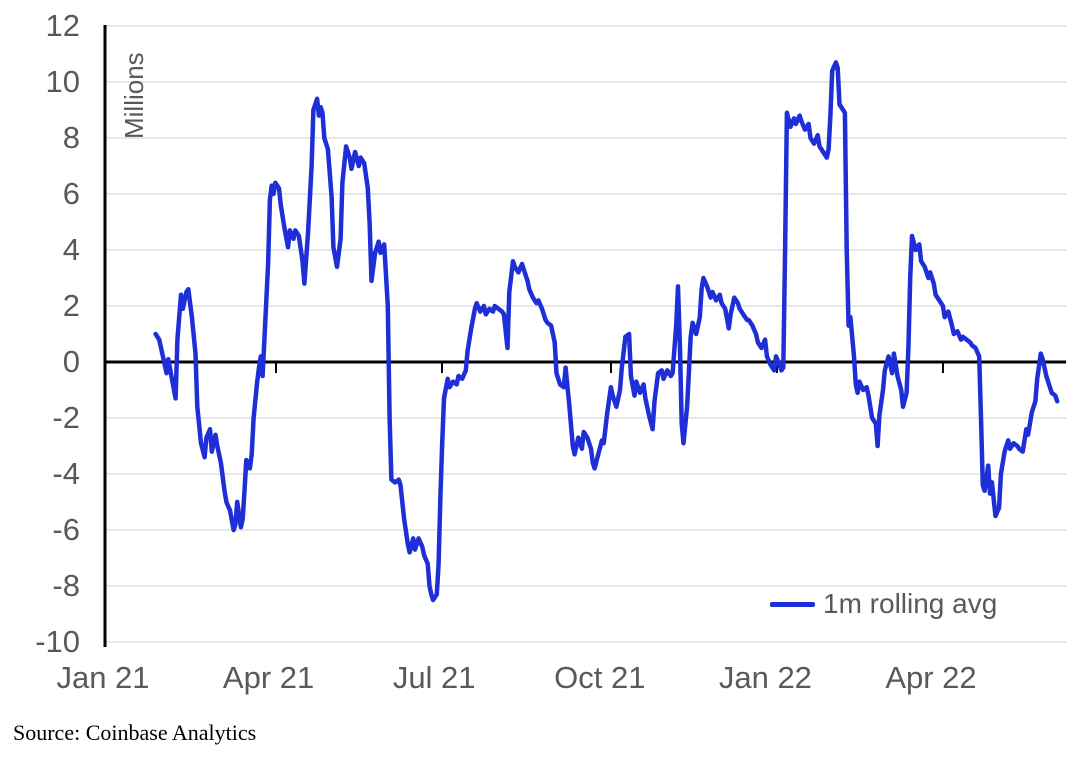 The image size is (1080, 763). Describe the element at coordinates (62, 25) in the screenshot. I see `y-tick-label: 12` at that location.